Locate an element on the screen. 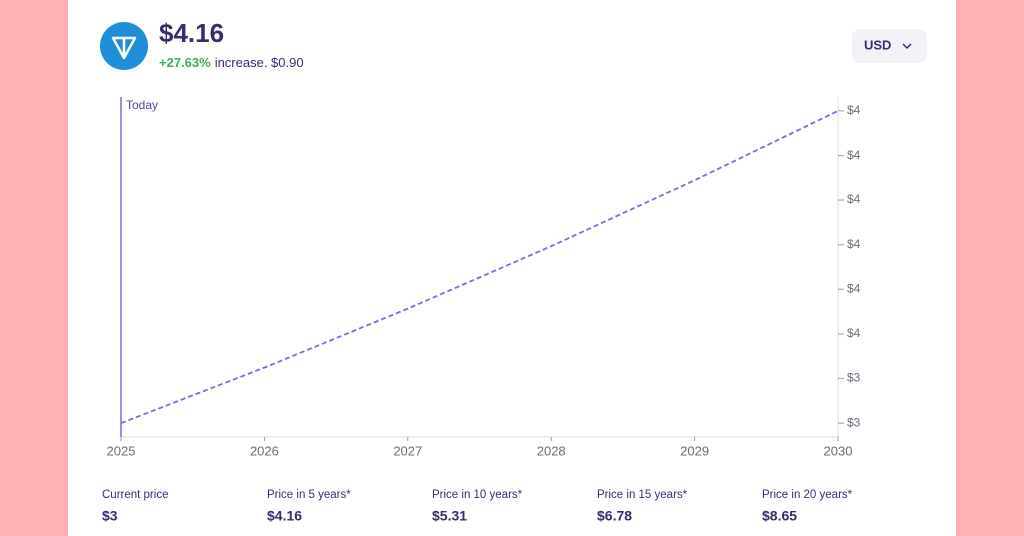 This screenshot has width=1024, height=536. x-tick-label: 2025 is located at coordinates (121, 450).